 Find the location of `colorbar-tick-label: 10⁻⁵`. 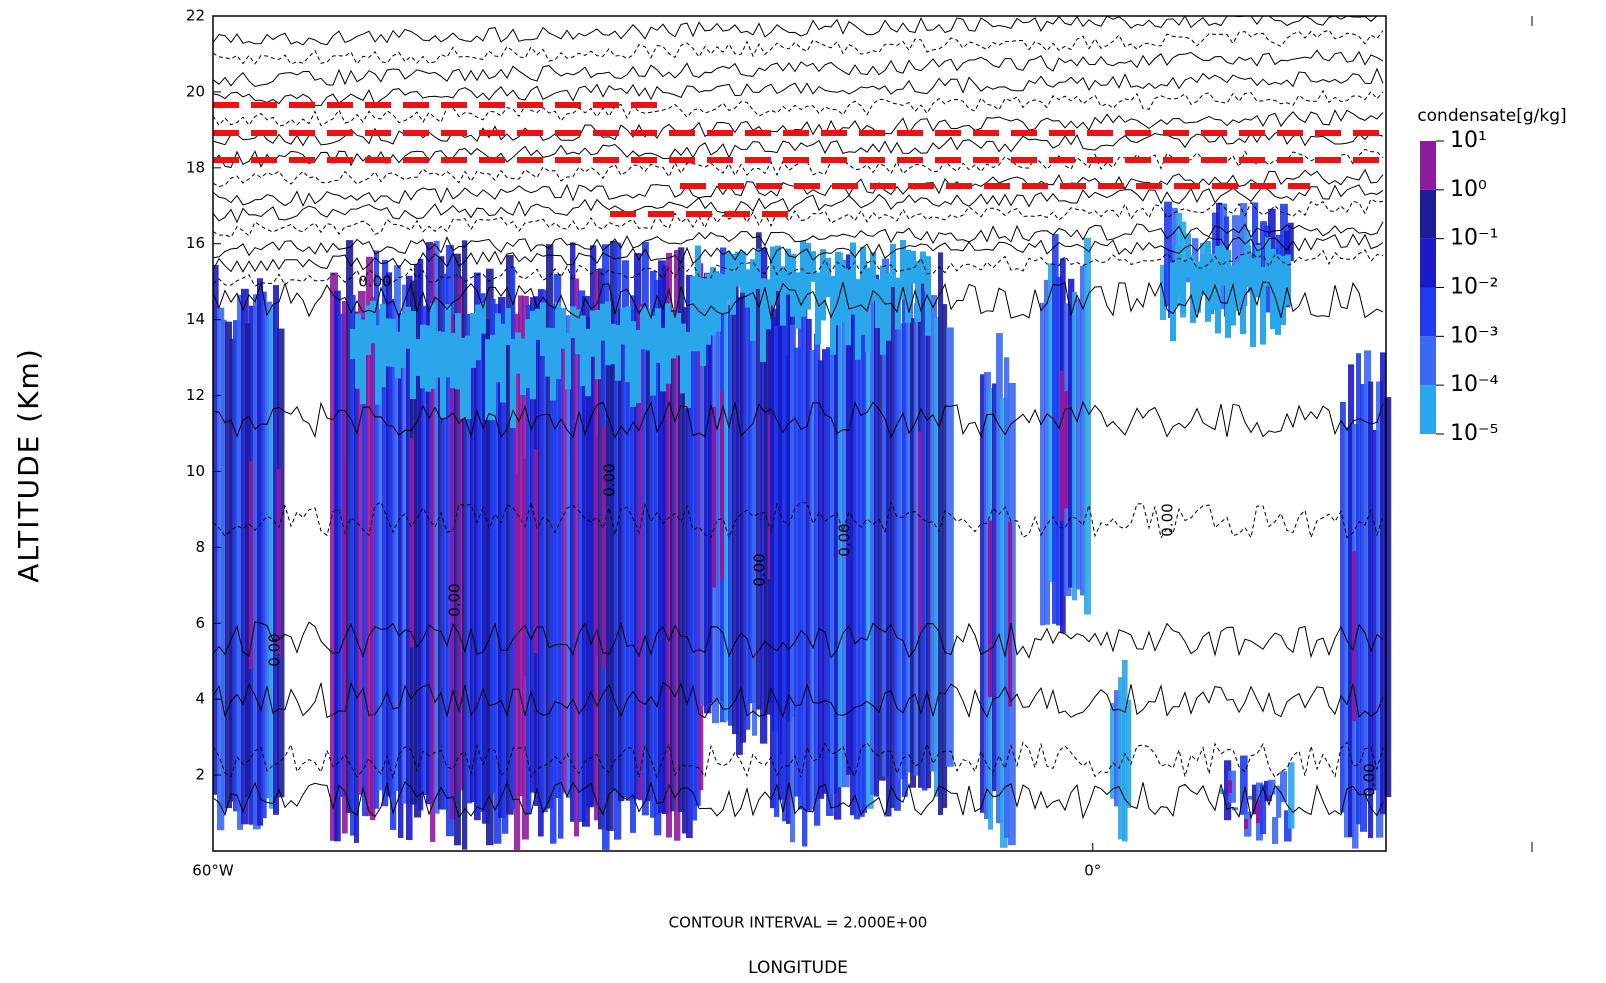

colorbar-tick-label: 10⁻⁵ is located at coordinates (1474, 433).